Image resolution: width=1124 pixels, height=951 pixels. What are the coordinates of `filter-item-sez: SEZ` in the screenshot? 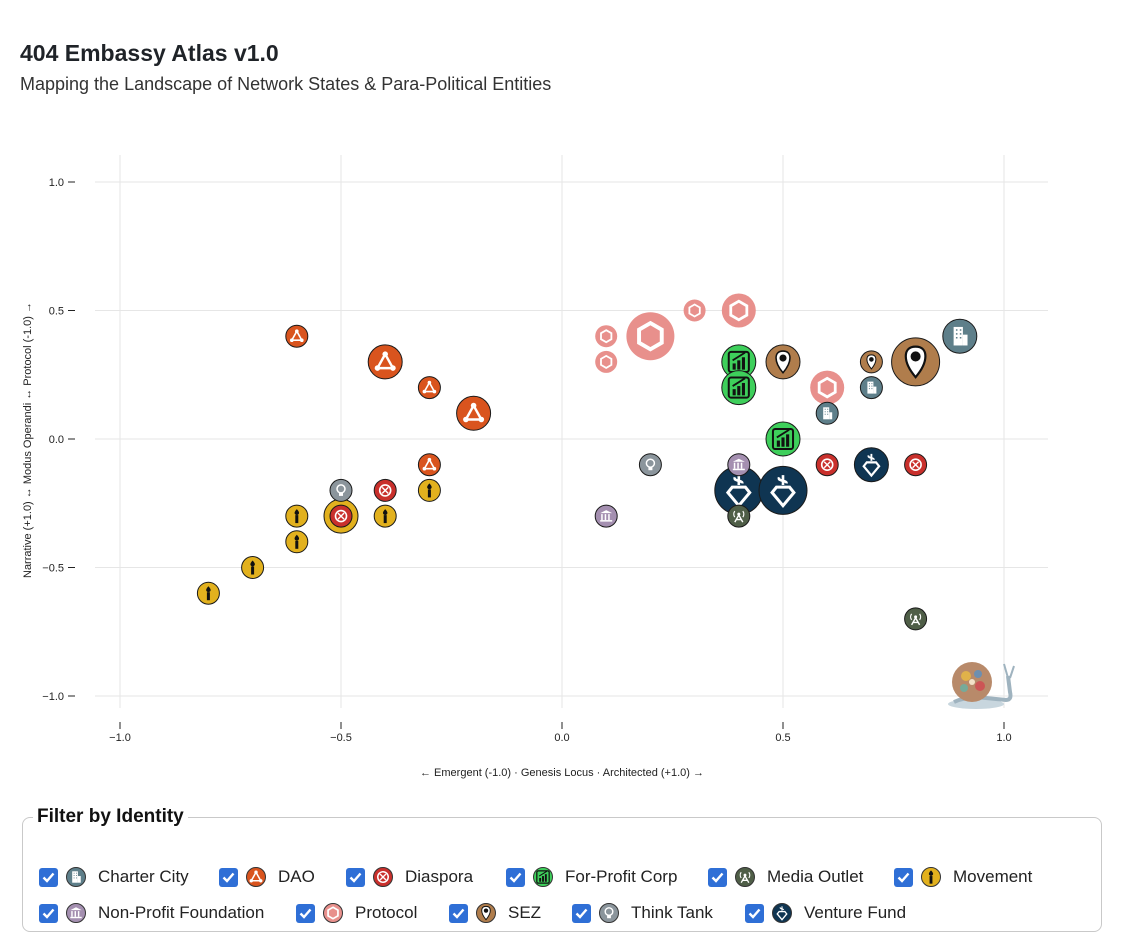 It's located at (495, 913).